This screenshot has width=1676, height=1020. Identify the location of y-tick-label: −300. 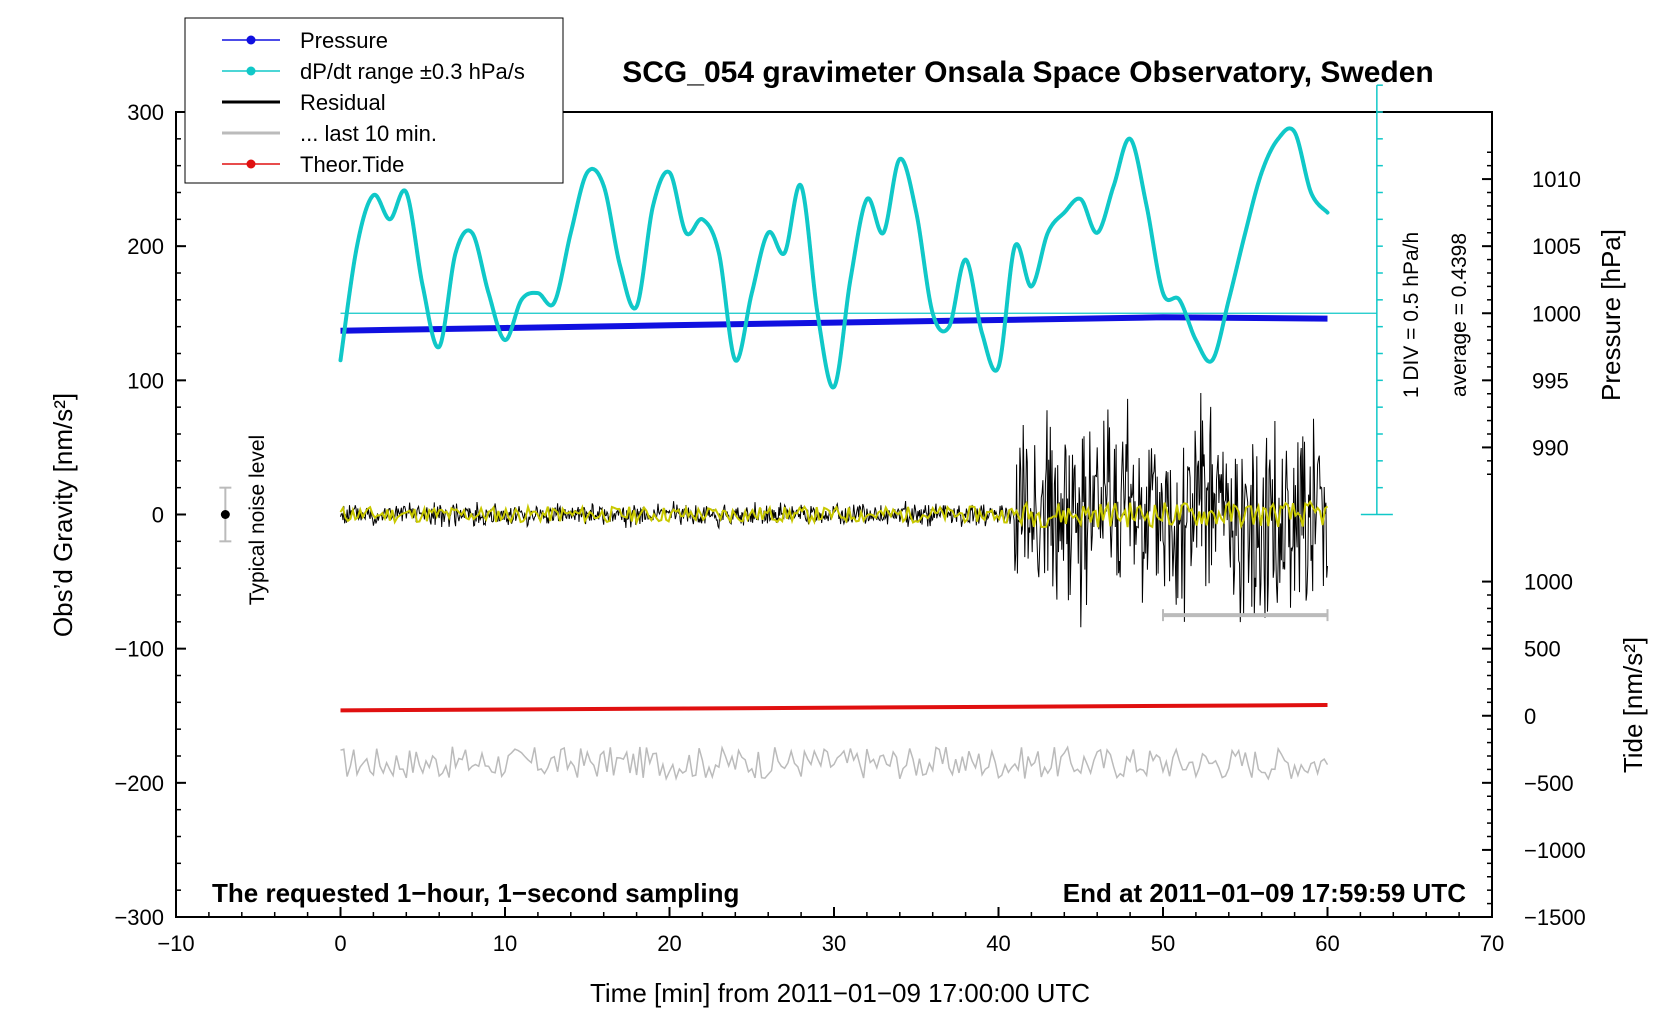
(139, 917).